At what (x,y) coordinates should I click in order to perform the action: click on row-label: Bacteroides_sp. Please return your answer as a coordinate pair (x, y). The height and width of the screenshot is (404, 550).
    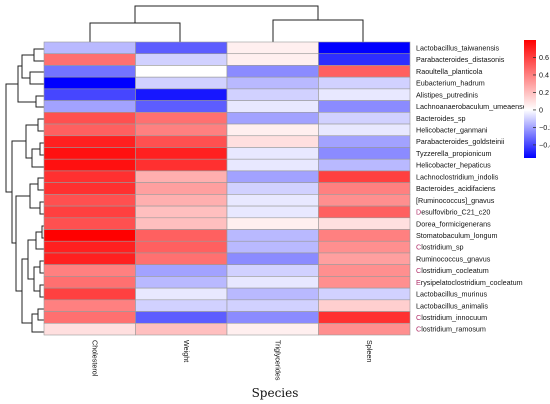
    Looking at the image, I should click on (441, 118).